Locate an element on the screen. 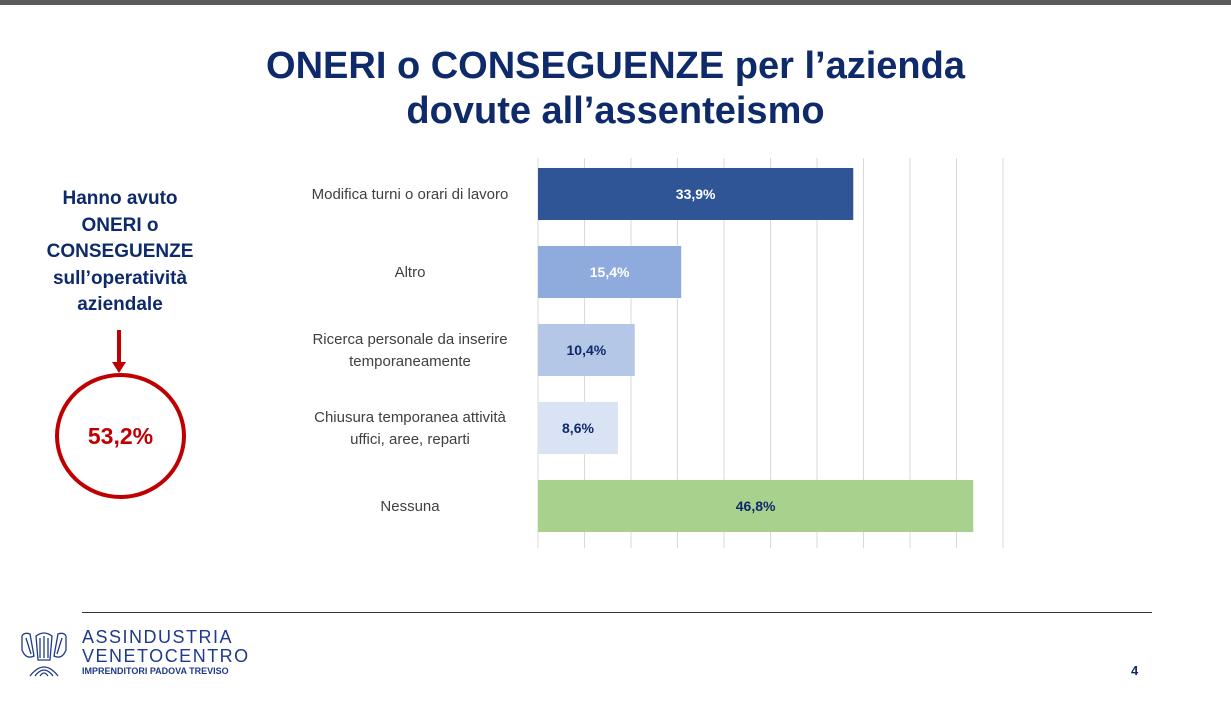 This screenshot has width=1231, height=702. category-label: Nessuna is located at coordinates (410, 506).